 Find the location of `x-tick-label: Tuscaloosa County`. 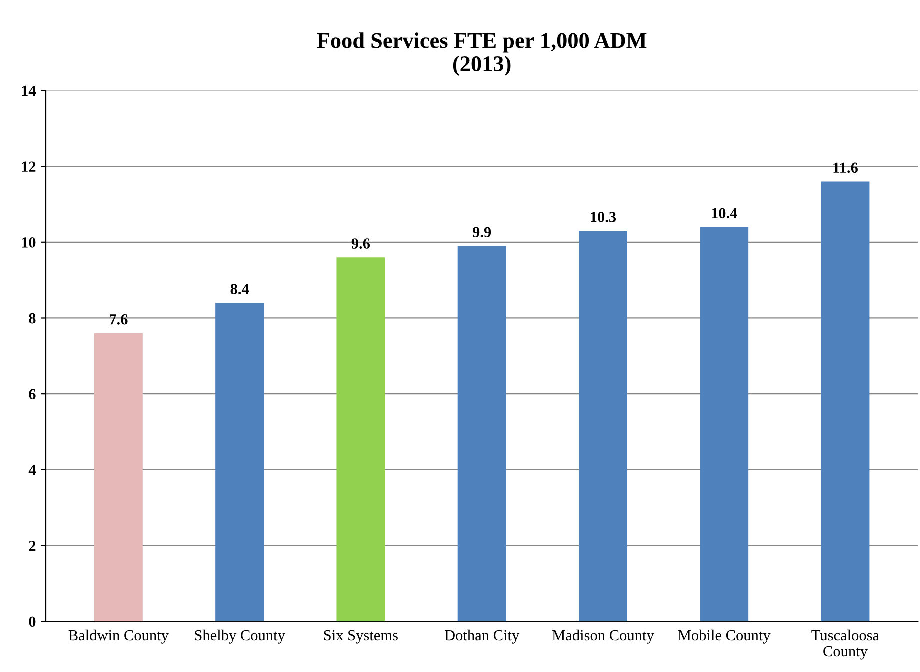

x-tick-label: Tuscaloosa County is located at coordinates (846, 645).